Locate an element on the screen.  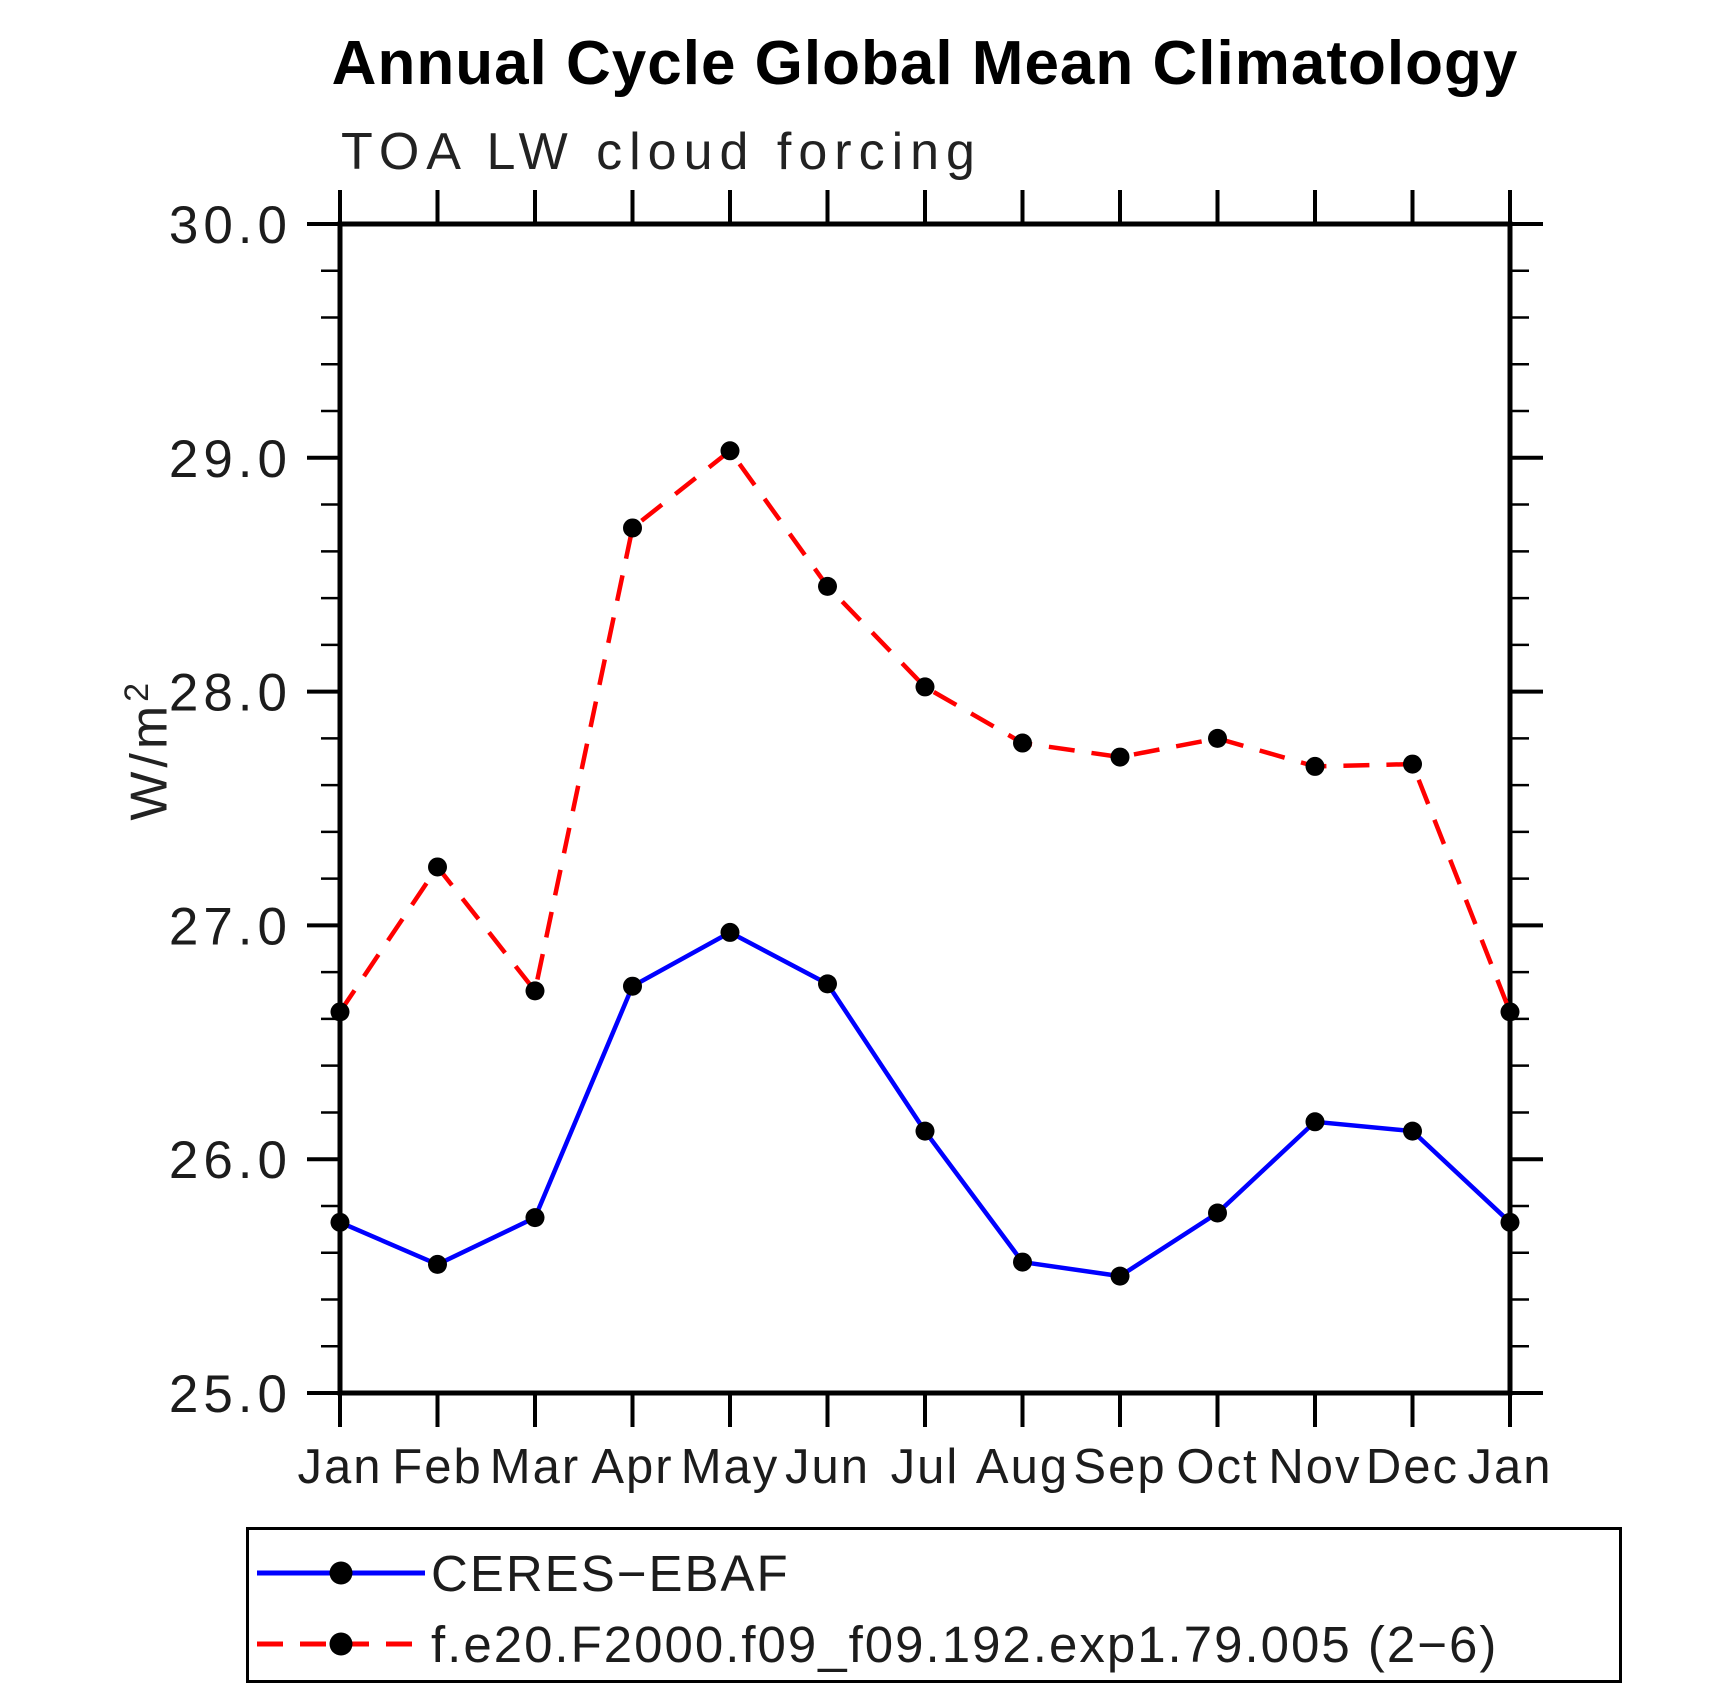
y-tick-label: 28.0 is located at coordinates (230, 693).